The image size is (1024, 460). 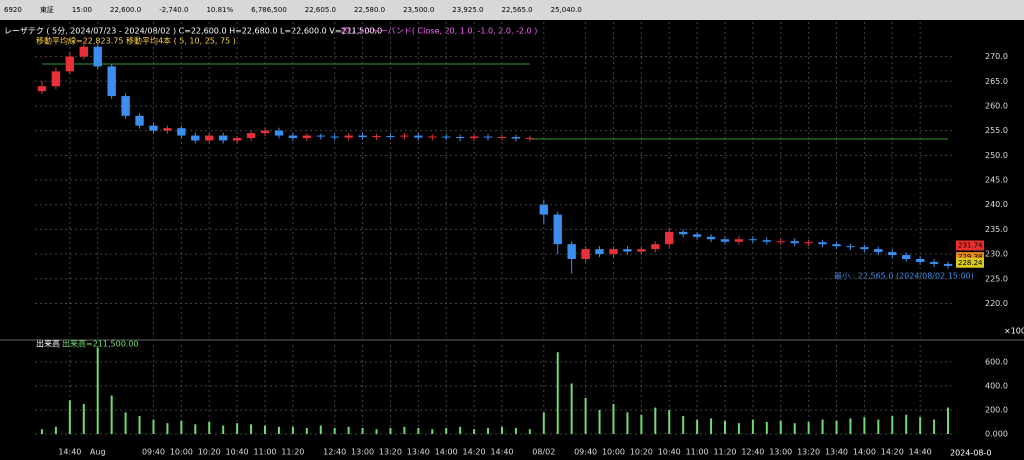 What do you see at coordinates (904, 276) in the screenshot?
I see `annotation: 最小 : 22,565.0 (2024/08/02 15:00)` at bounding box center [904, 276].